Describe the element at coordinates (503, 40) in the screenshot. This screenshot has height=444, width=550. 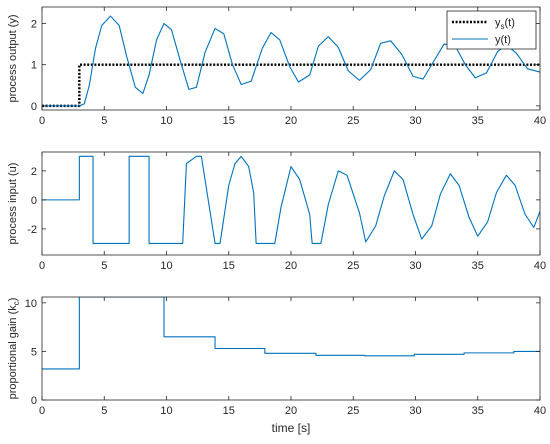
I see `legend-entry: y(t)` at that location.